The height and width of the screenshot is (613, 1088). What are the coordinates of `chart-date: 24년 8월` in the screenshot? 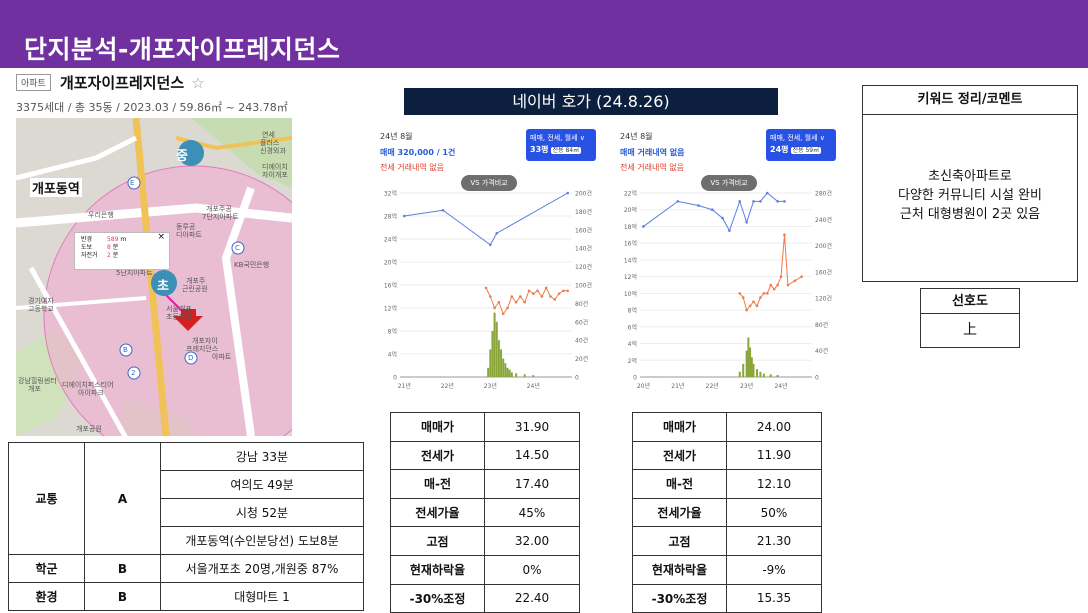 It's located at (636, 136).